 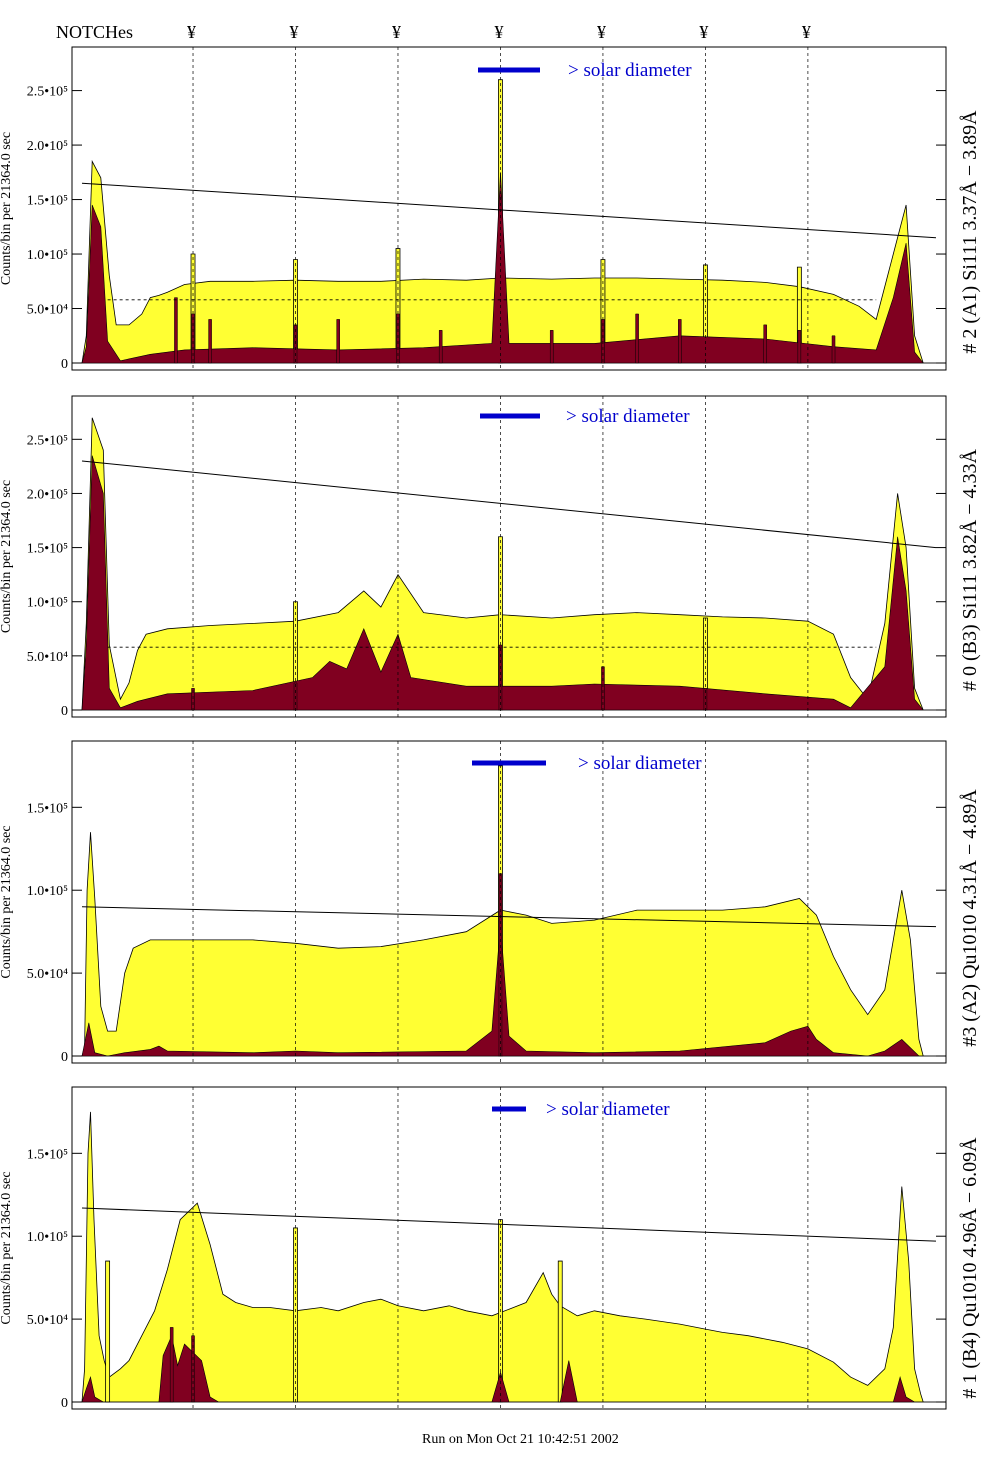 What do you see at coordinates (396, 32) in the screenshot?
I see `notch-symbol-2: ¥` at bounding box center [396, 32].